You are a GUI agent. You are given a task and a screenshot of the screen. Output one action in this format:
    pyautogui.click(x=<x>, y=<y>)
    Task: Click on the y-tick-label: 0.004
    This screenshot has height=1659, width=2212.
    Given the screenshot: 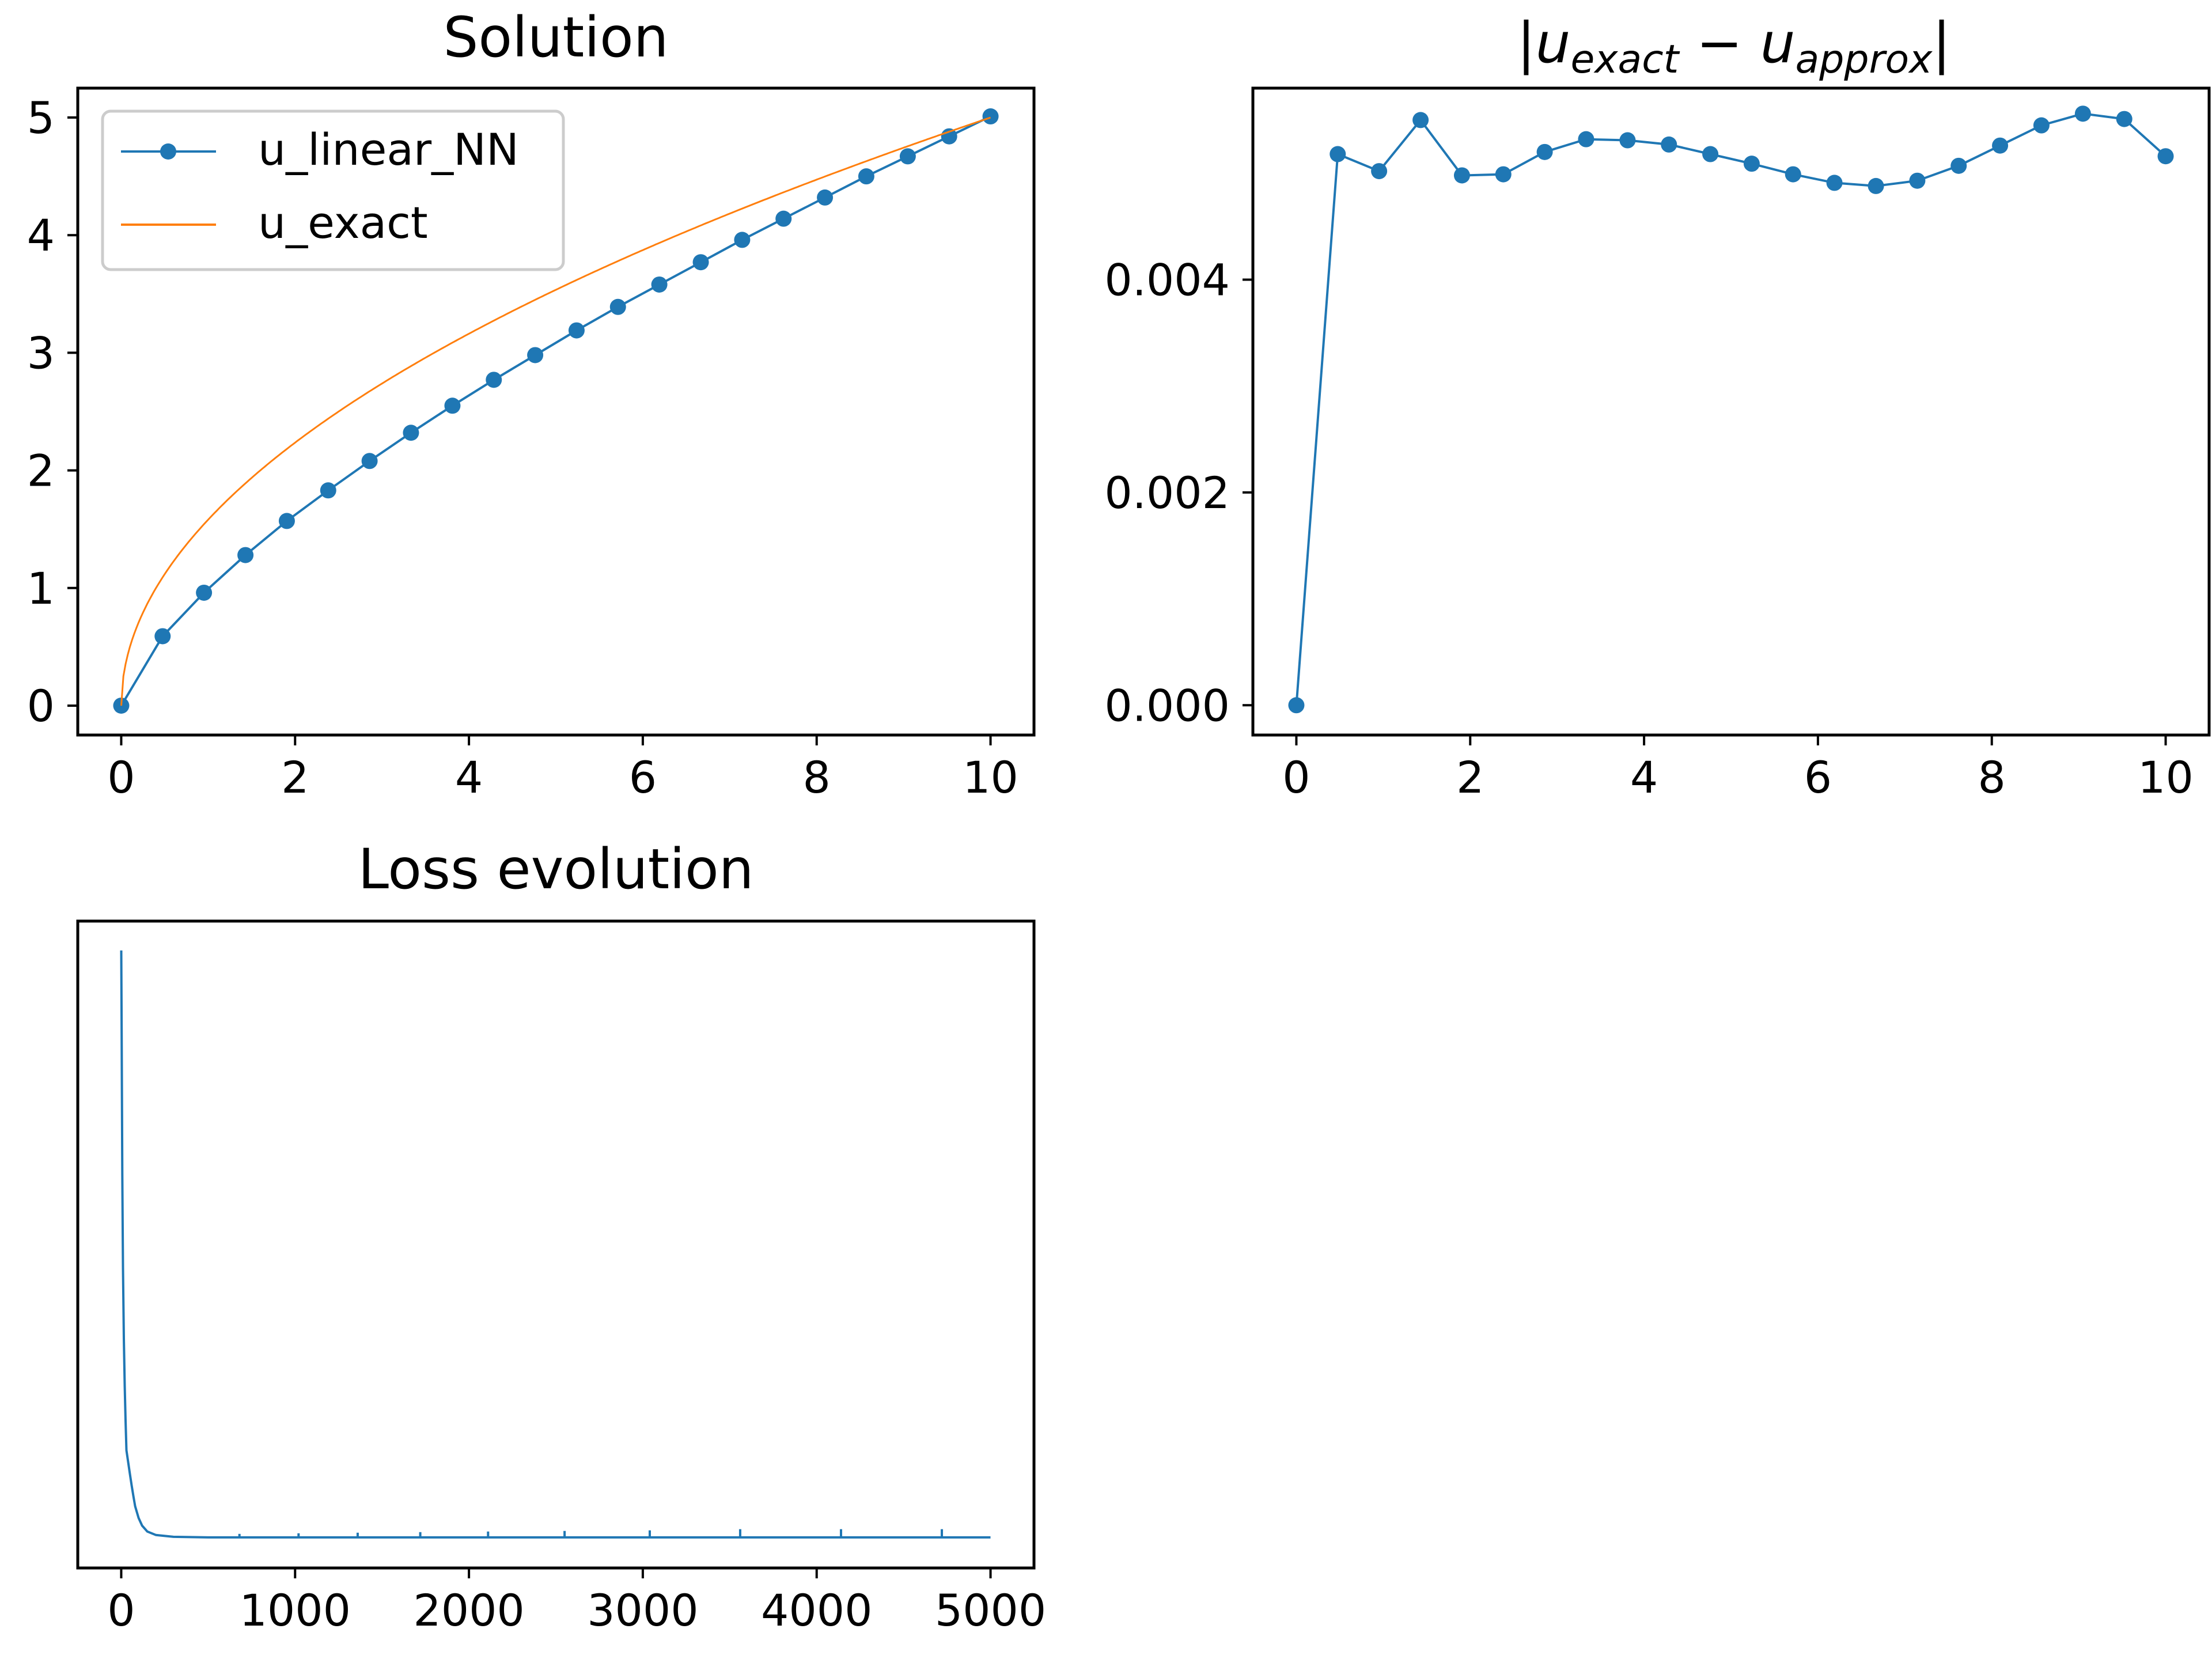 What is the action you would take?
    pyautogui.click(x=1167, y=279)
    